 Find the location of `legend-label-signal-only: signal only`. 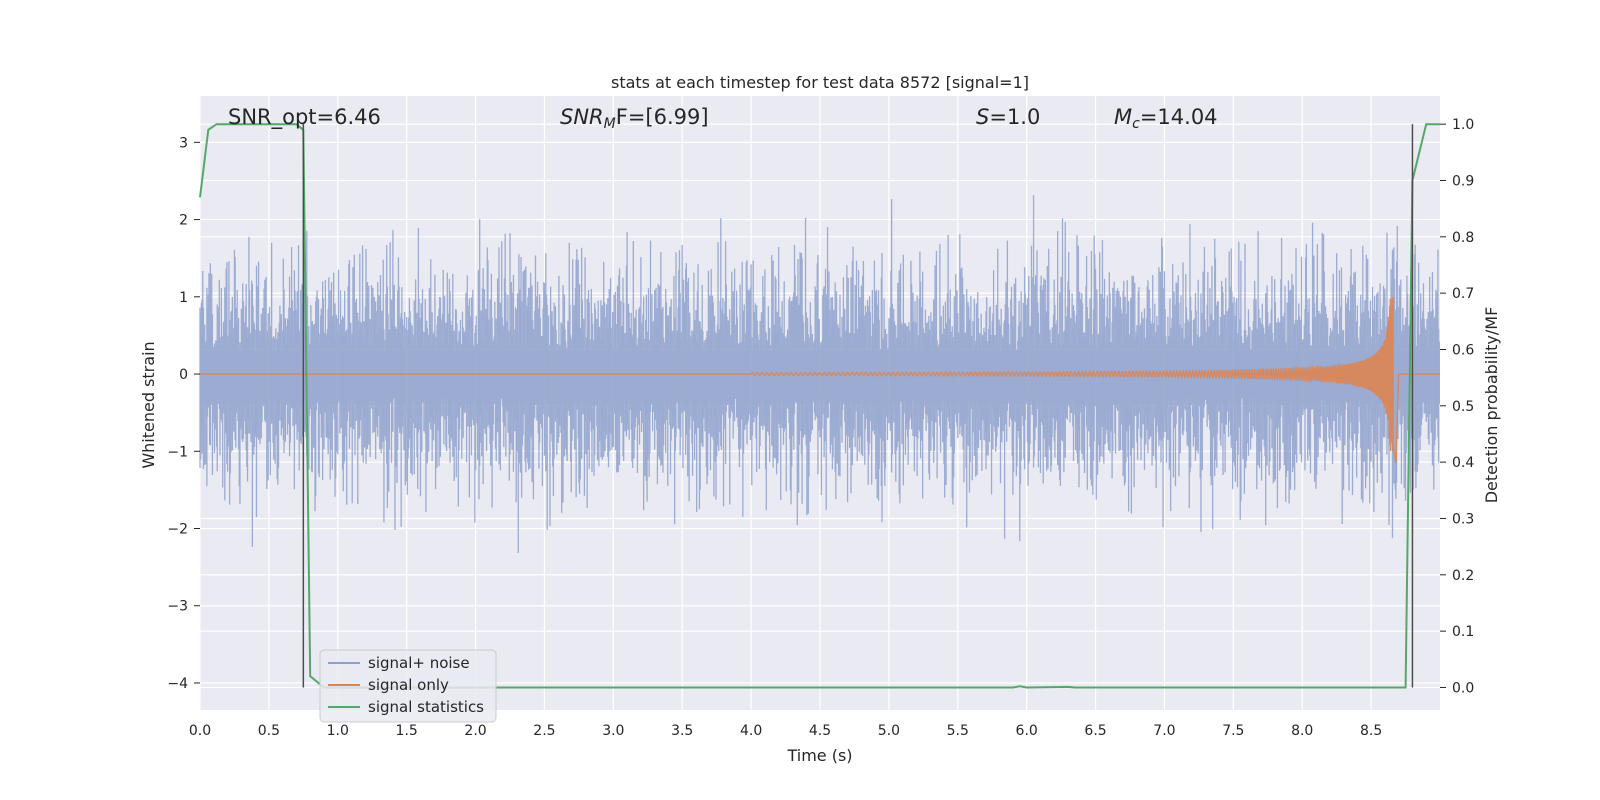

legend-label-signal-only: signal only is located at coordinates (408, 685).